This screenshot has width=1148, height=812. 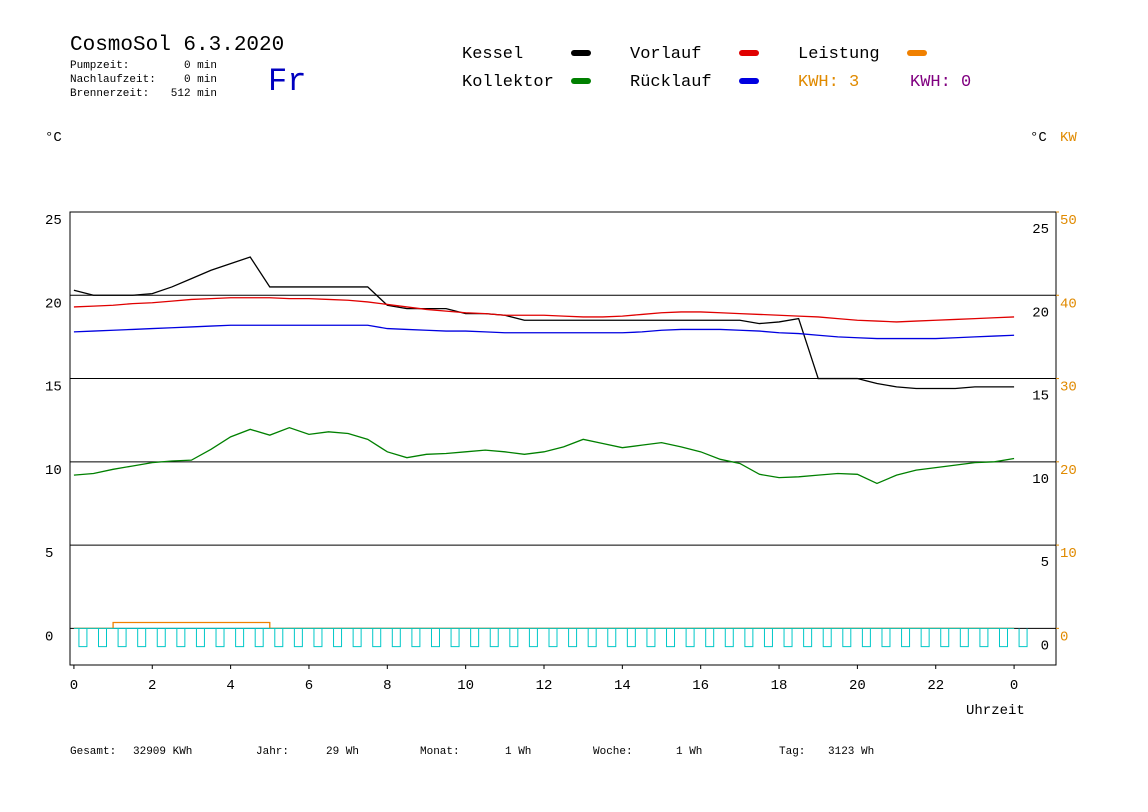 What do you see at coordinates (387, 686) in the screenshot?
I see `x-tick-label: 8` at bounding box center [387, 686].